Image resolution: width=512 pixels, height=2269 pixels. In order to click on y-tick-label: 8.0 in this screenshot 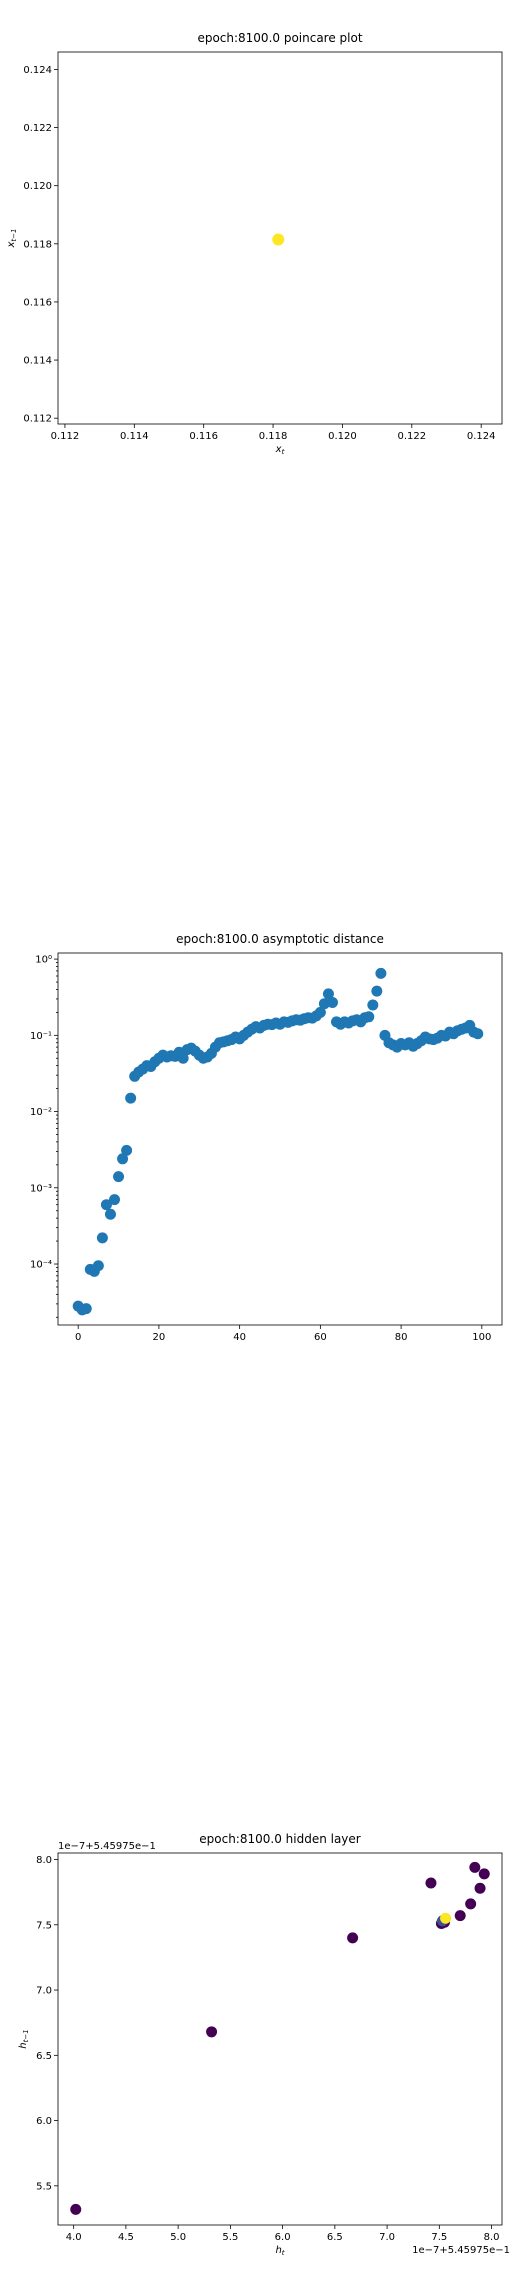, I will do `click(44, 1860)`.